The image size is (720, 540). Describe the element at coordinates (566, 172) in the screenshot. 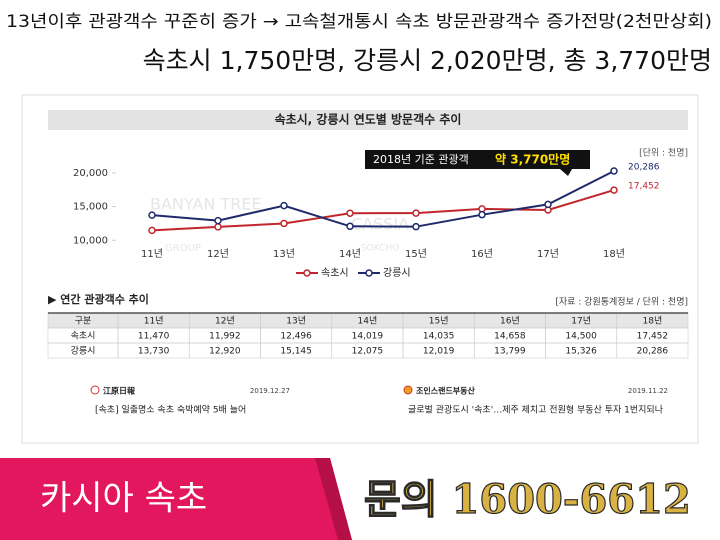

I see `callout-pointer` at that location.